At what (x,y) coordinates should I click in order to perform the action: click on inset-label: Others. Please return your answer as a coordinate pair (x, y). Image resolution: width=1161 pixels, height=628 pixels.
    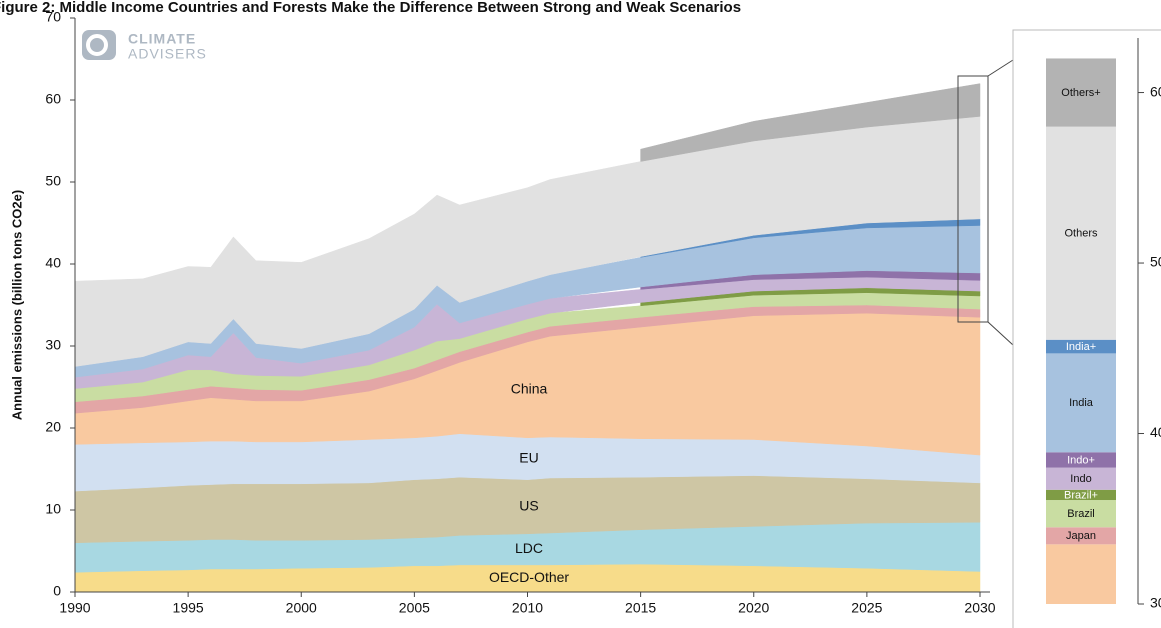
    Looking at the image, I should click on (1081, 234).